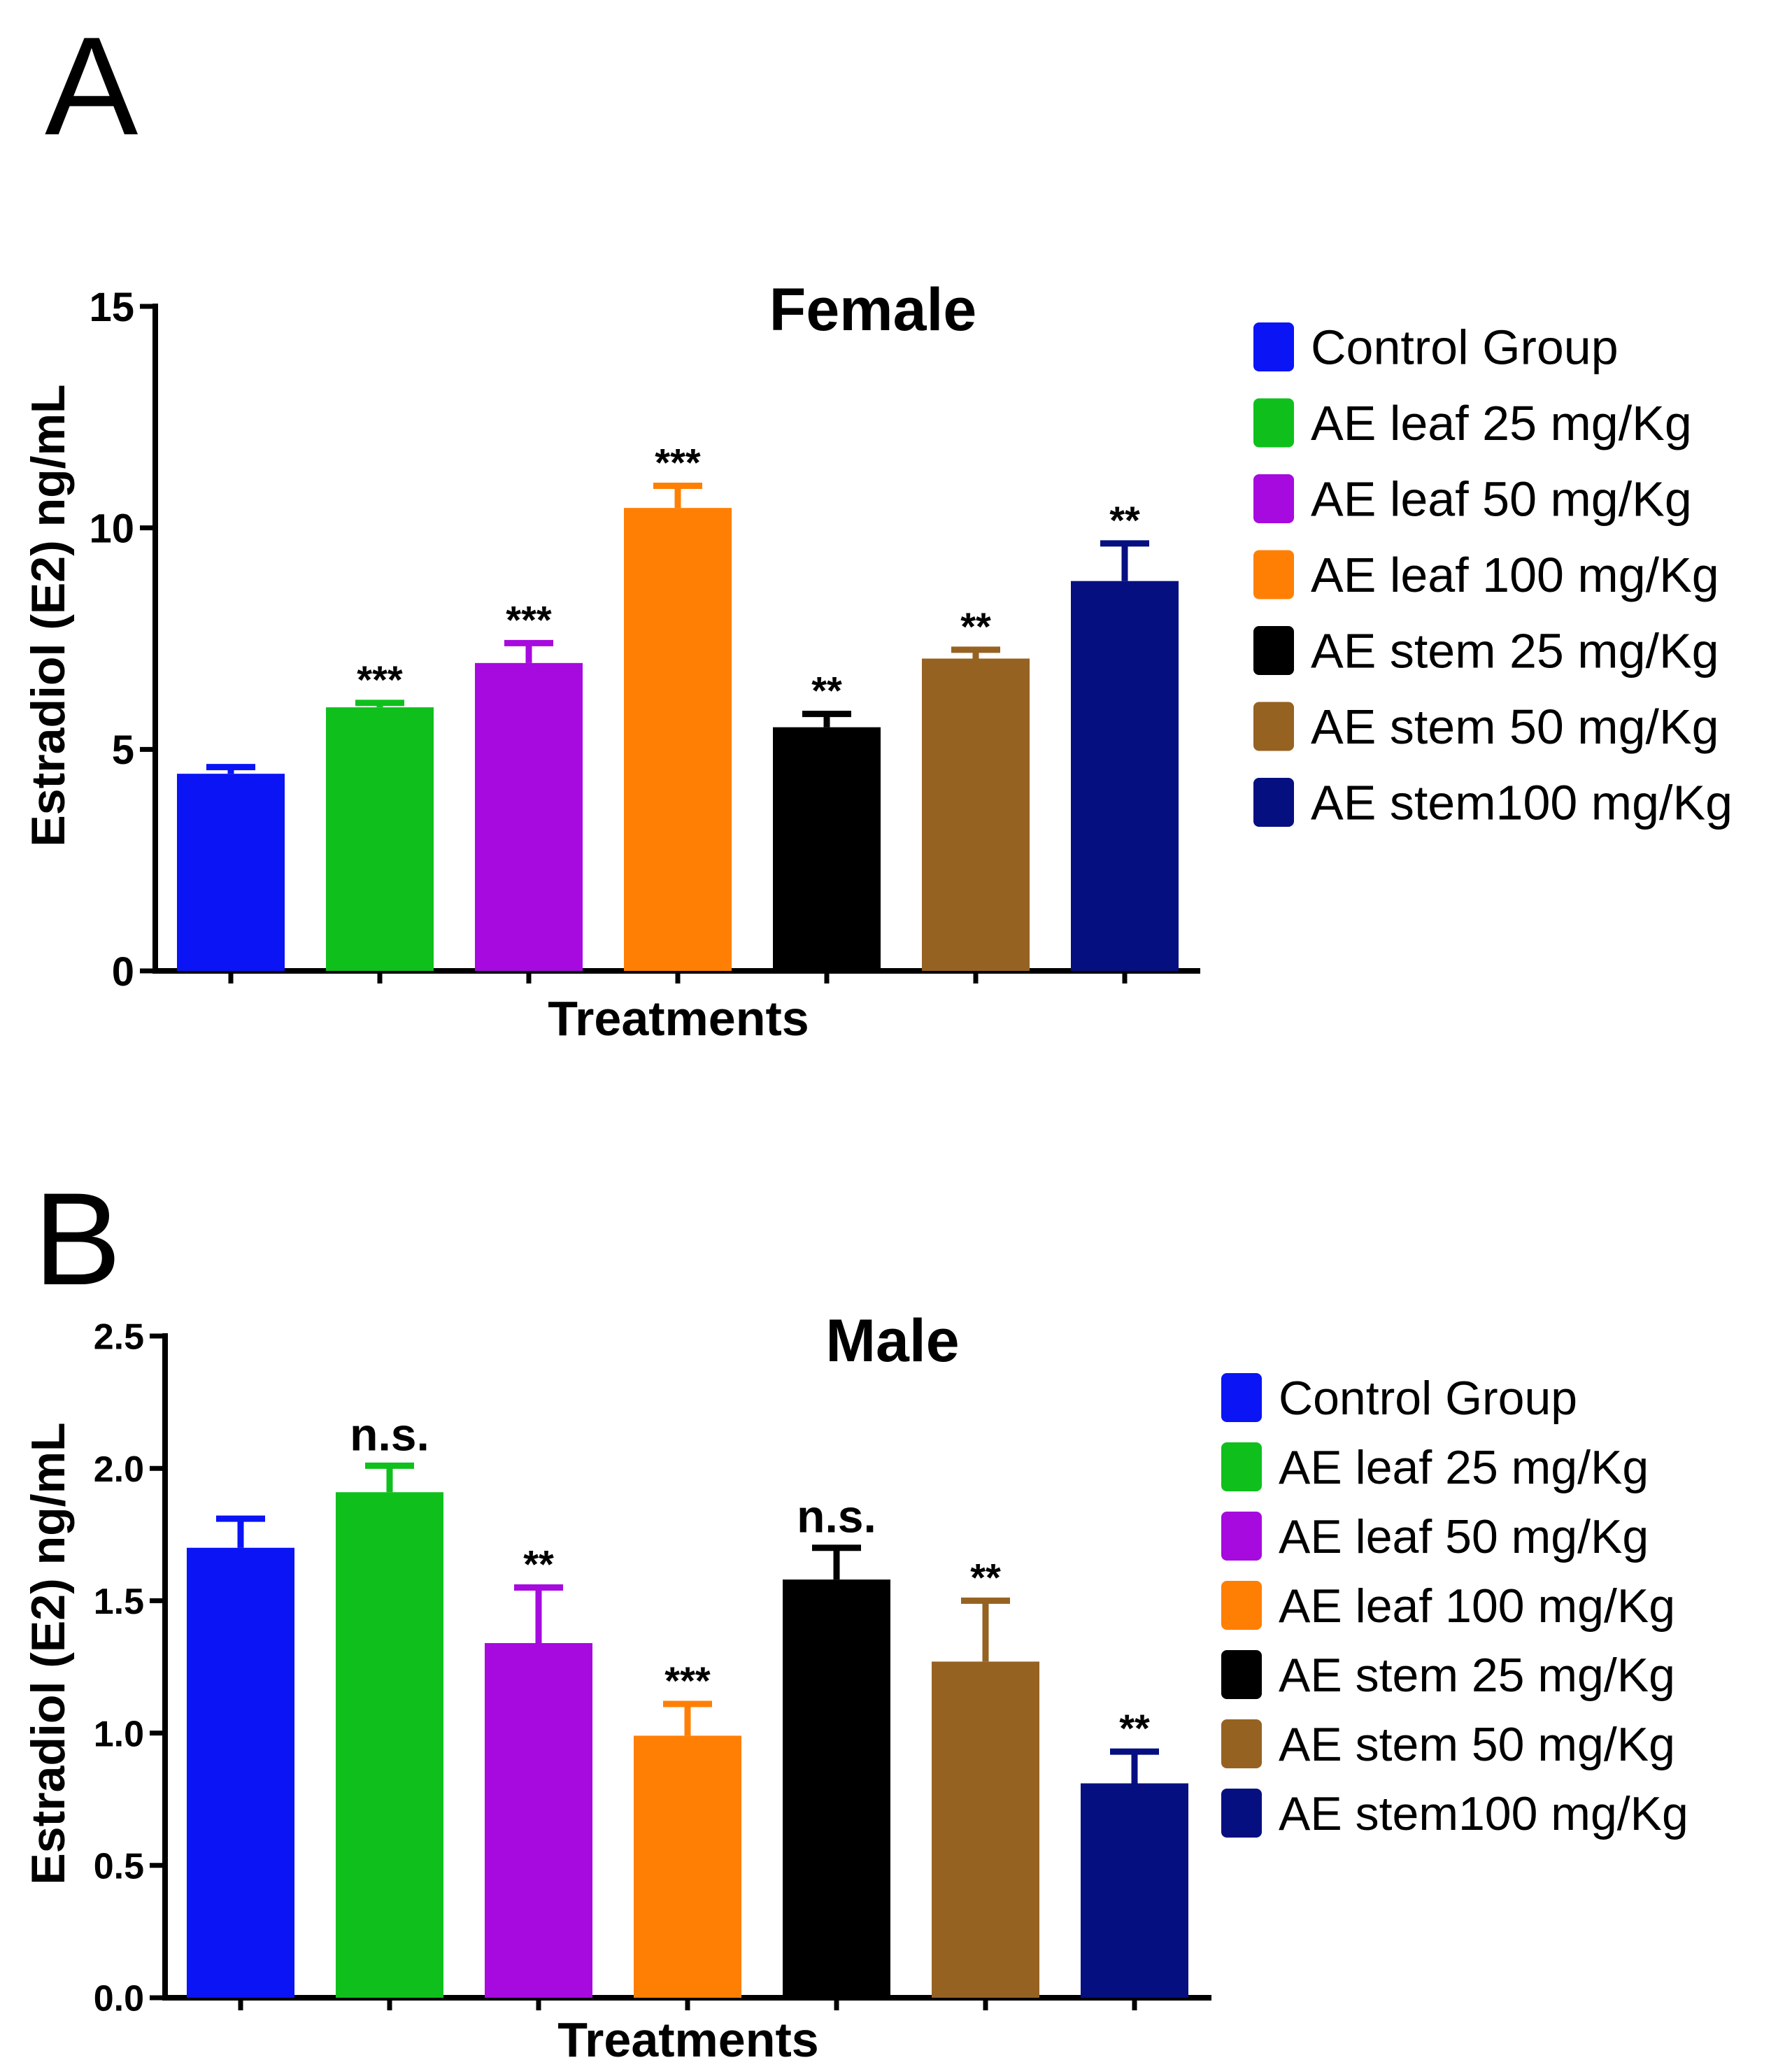 The height and width of the screenshot is (2067, 1792). What do you see at coordinates (123, 972) in the screenshot?
I see `y-tick-label: 0` at bounding box center [123, 972].